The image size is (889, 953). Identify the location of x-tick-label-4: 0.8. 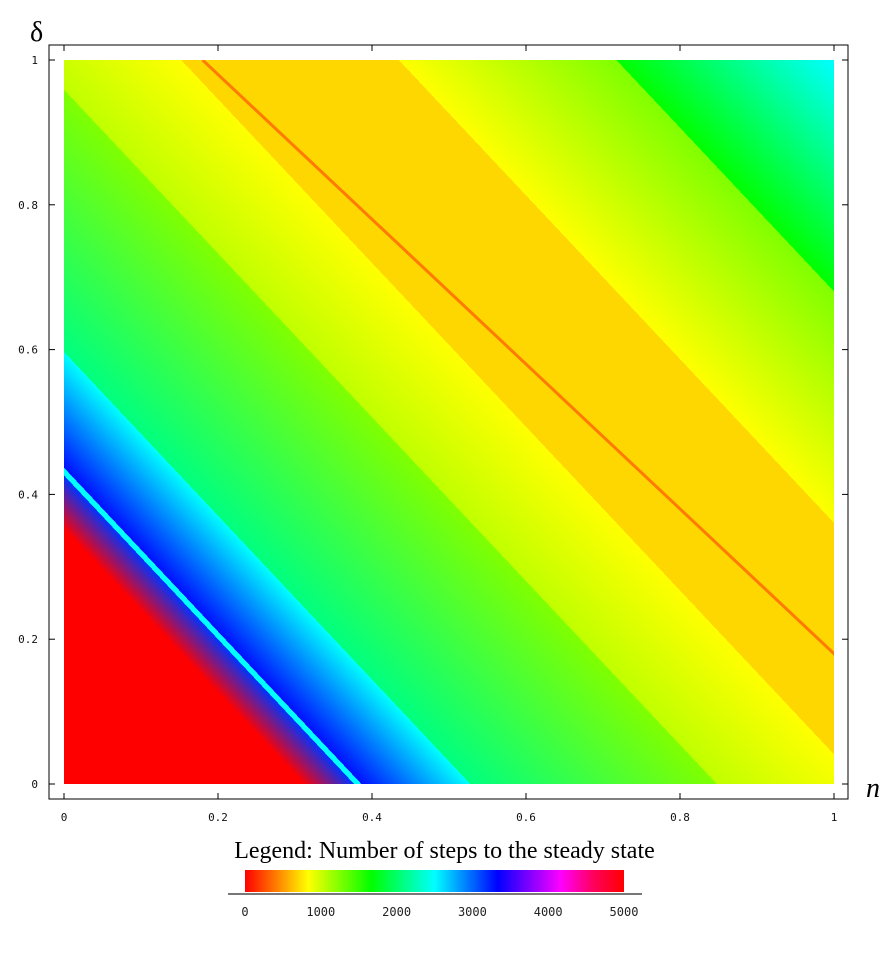
(680, 817).